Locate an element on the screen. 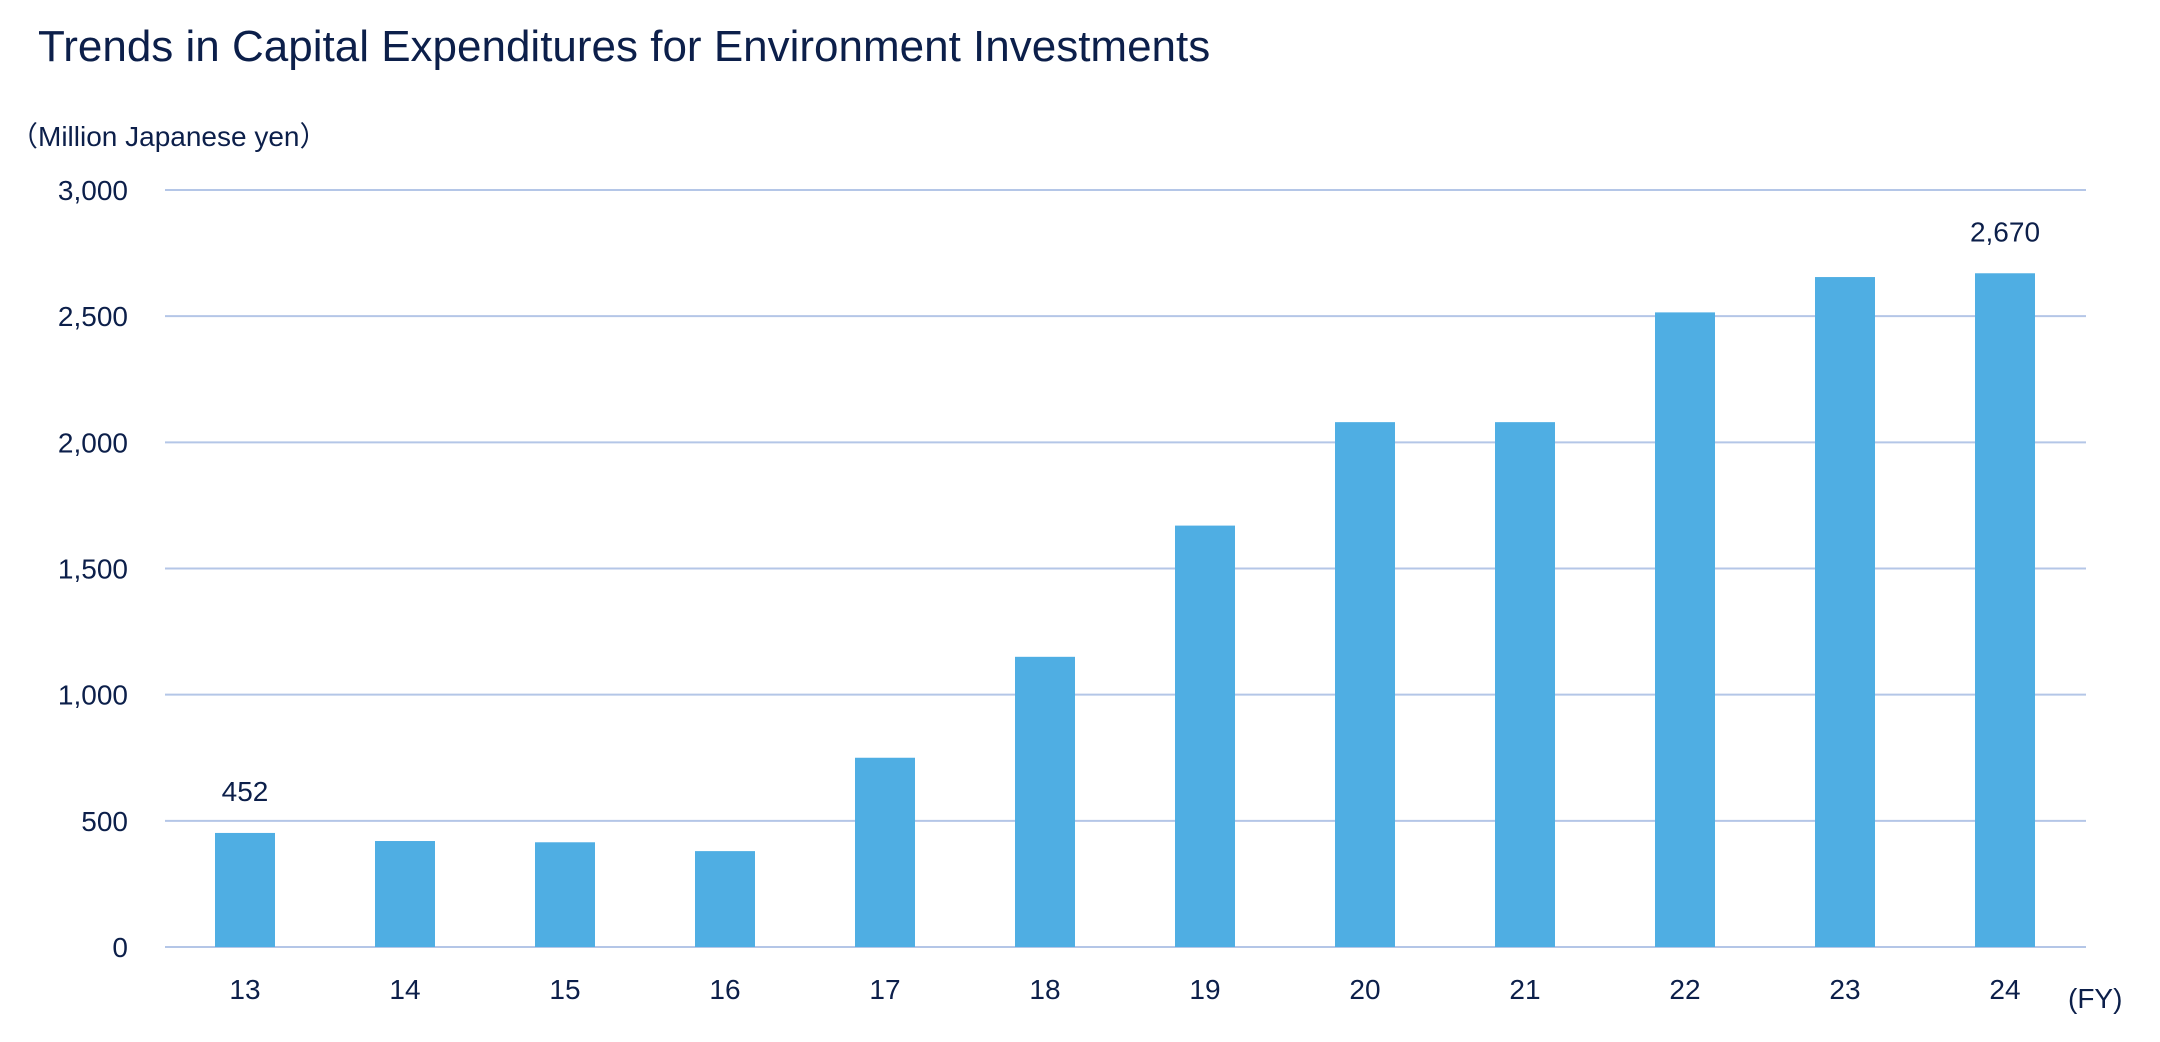 This screenshot has height=1042, width=2160. data-label: 452 is located at coordinates (245, 791).